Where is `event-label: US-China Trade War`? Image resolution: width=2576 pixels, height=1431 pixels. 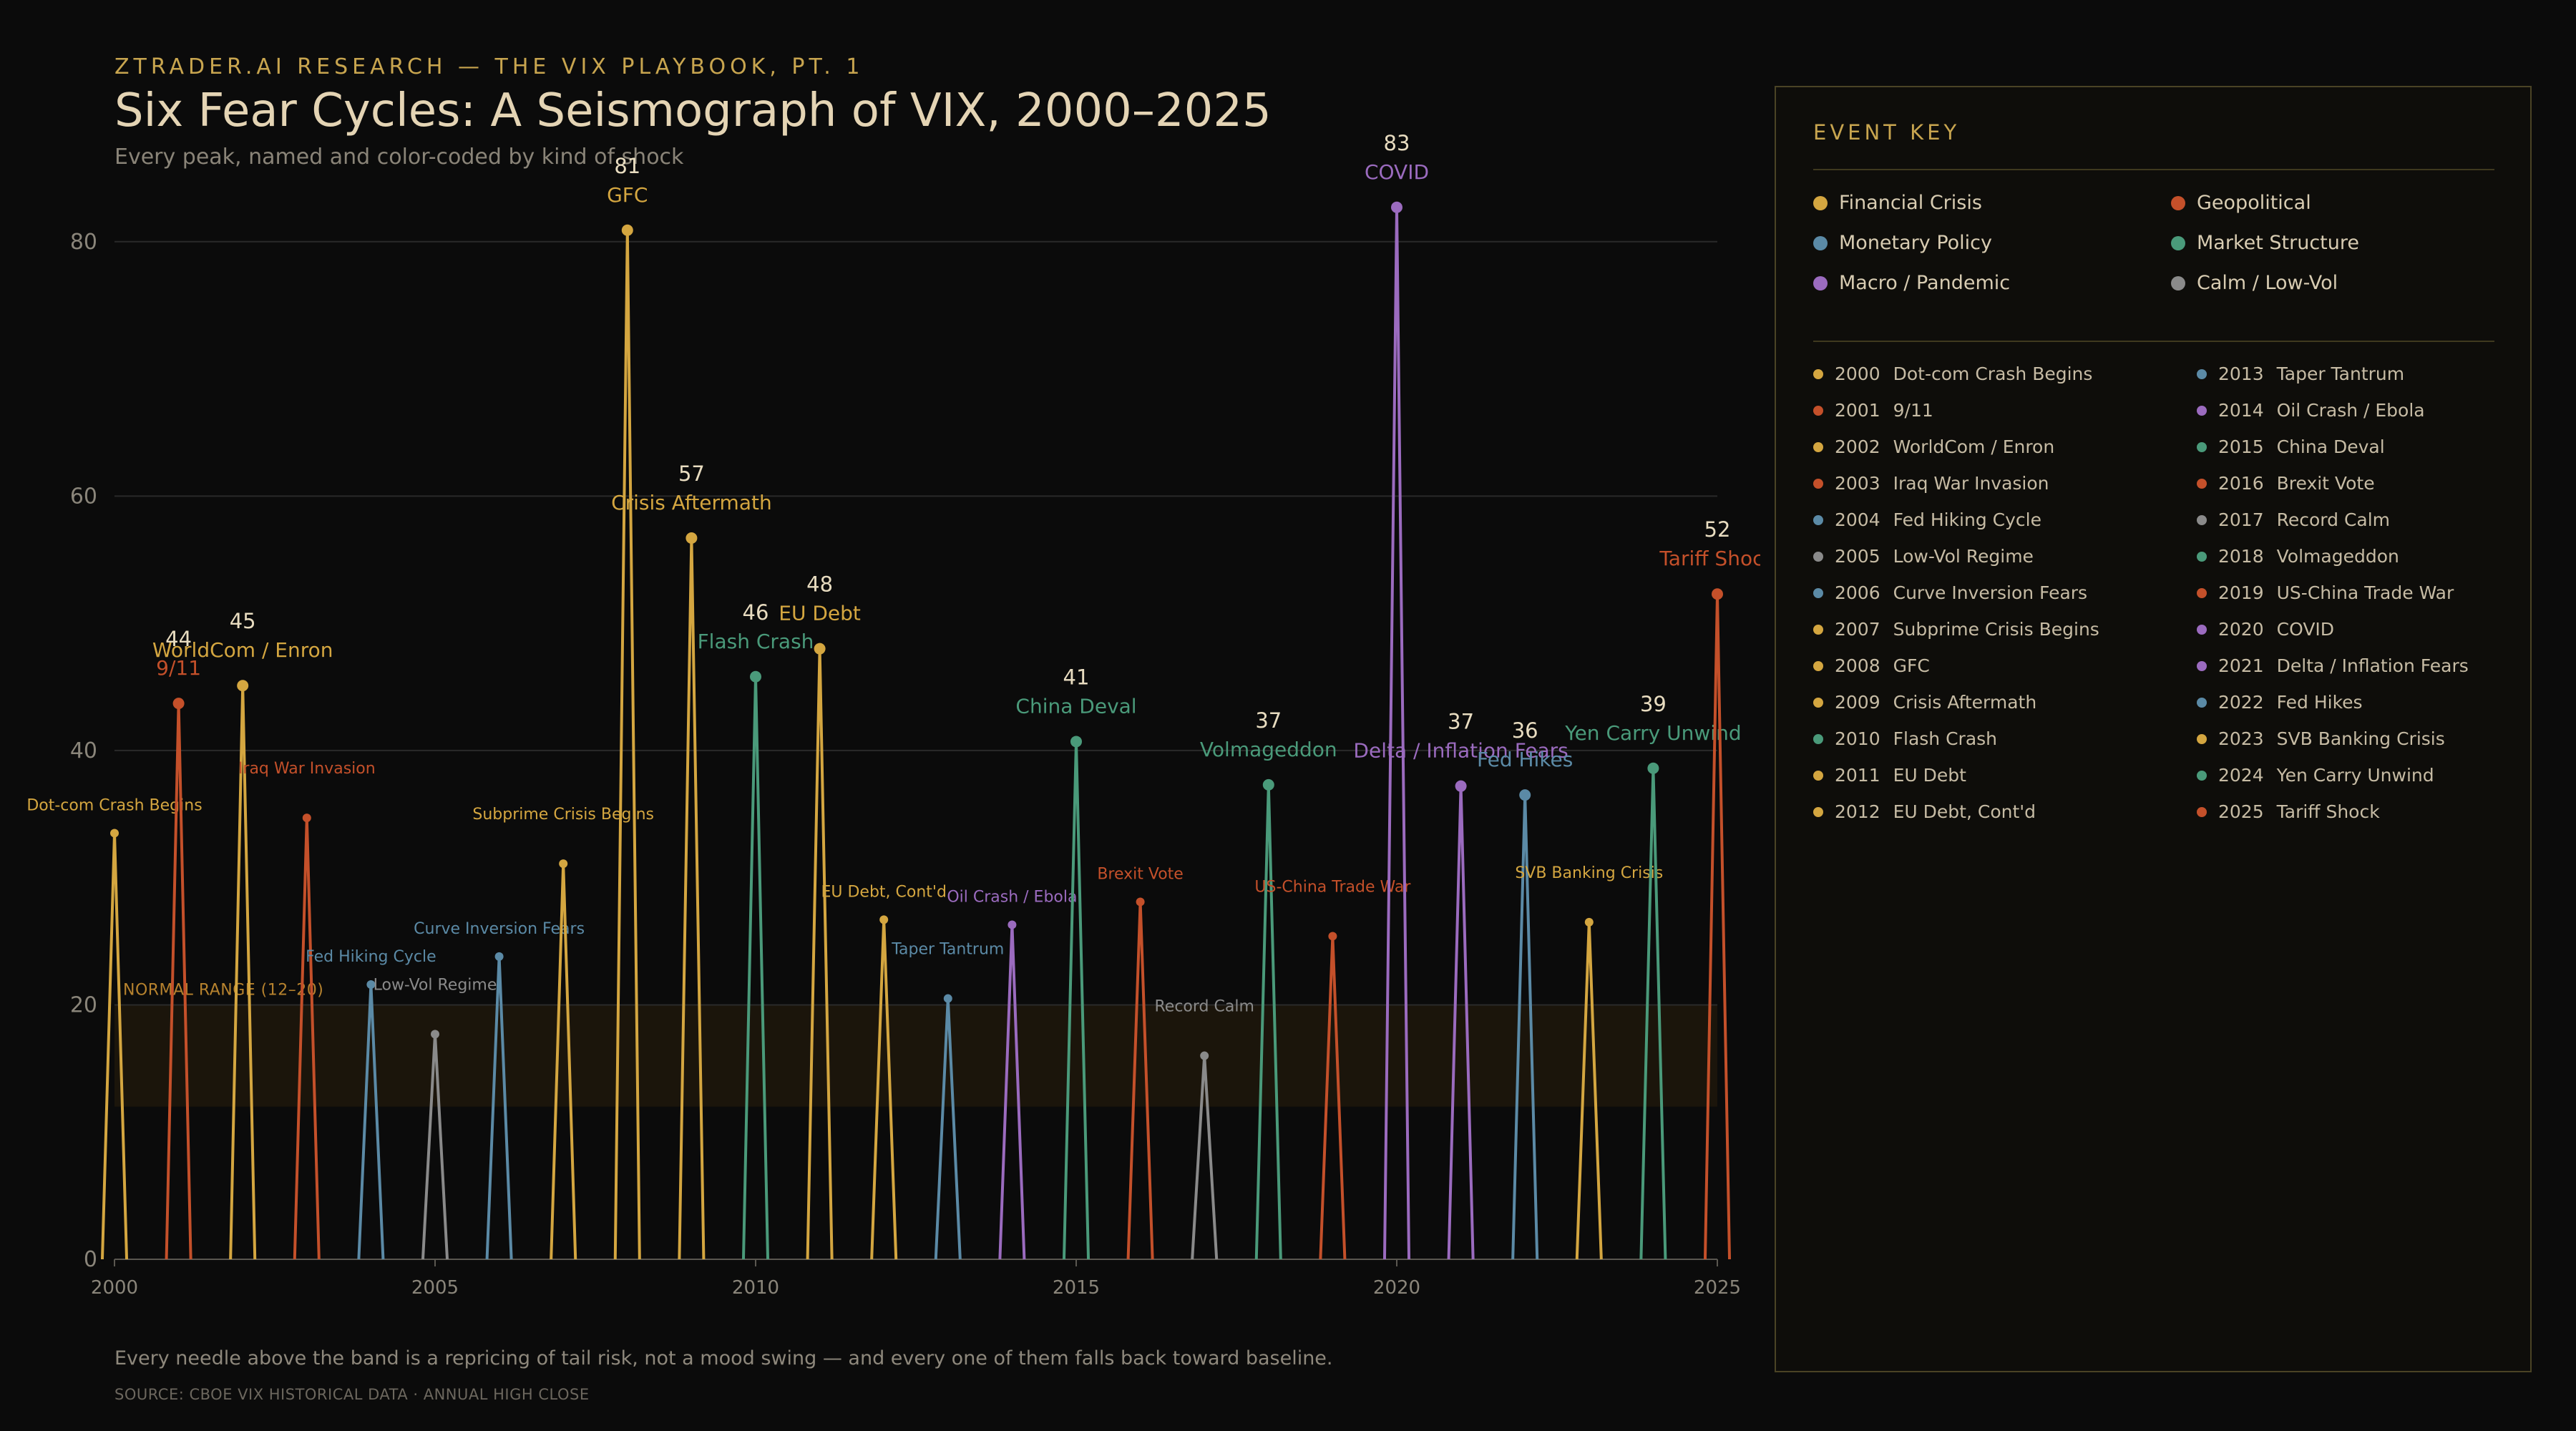
event-label: US-China Trade War is located at coordinates (2365, 592).